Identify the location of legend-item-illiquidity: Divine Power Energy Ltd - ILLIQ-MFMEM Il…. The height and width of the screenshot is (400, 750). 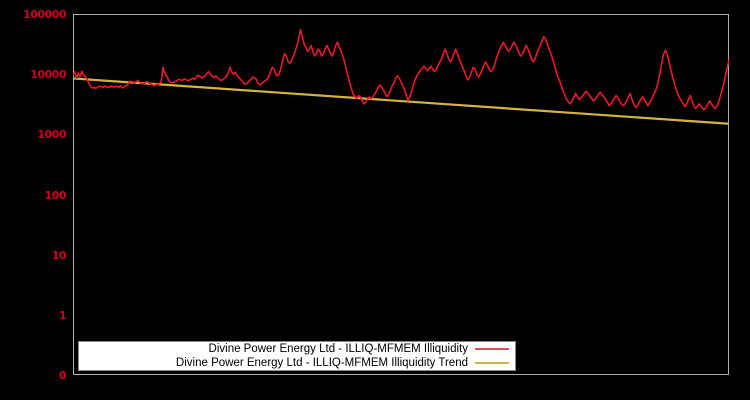
(297, 349).